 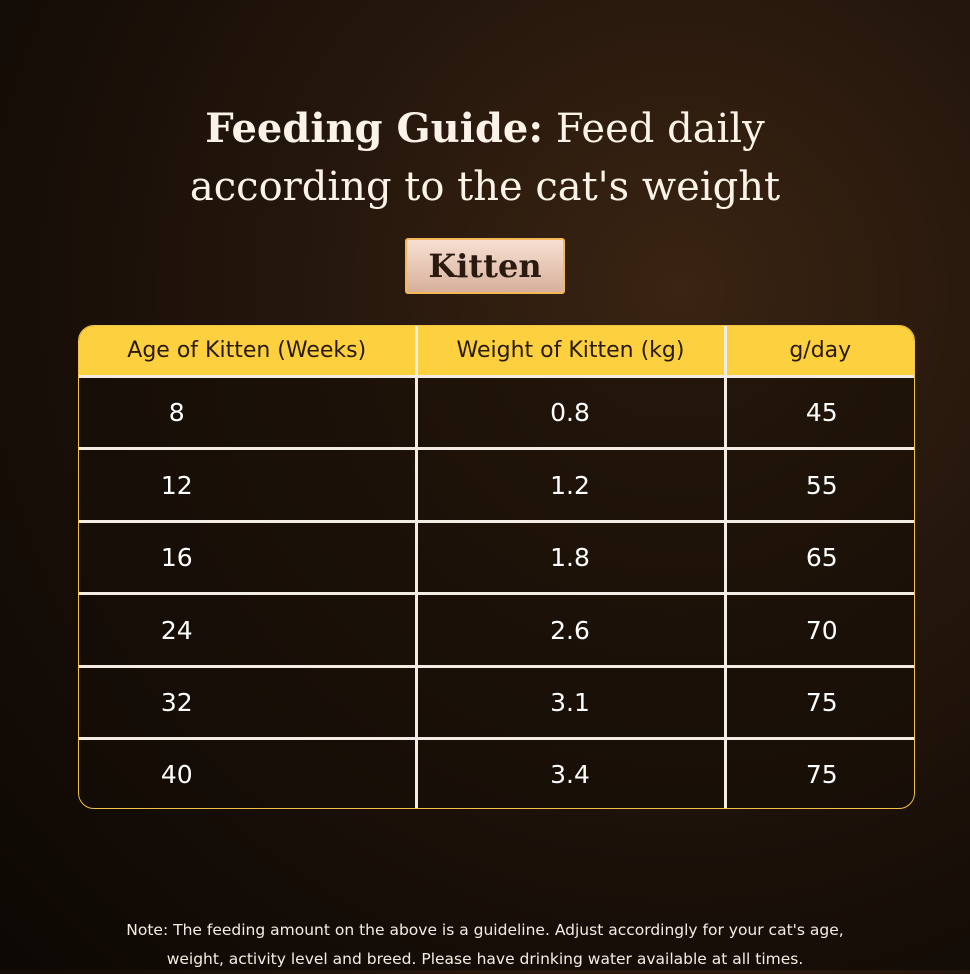 I want to click on badge: Kitten, so click(x=485, y=266).